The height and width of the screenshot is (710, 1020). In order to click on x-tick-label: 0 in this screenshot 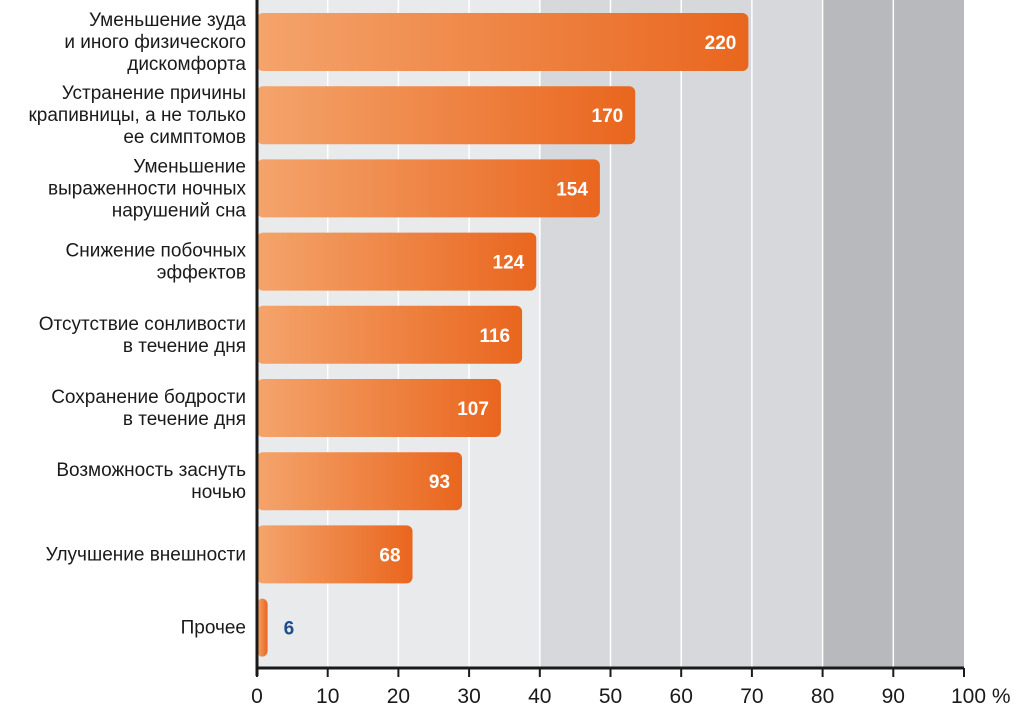, I will do `click(257, 696)`.